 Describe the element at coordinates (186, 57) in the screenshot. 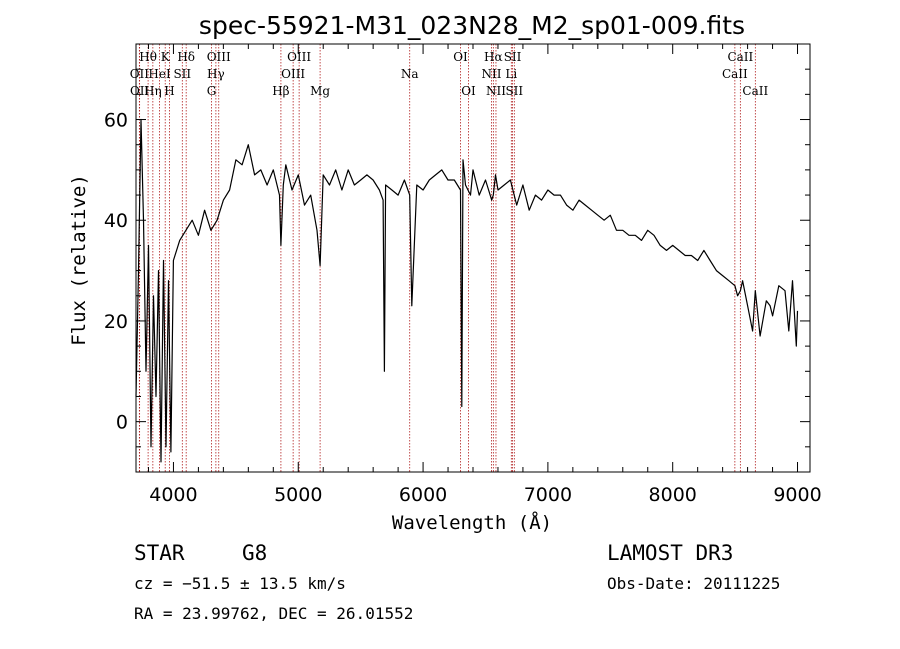

I see `marker-label: Hδ` at that location.